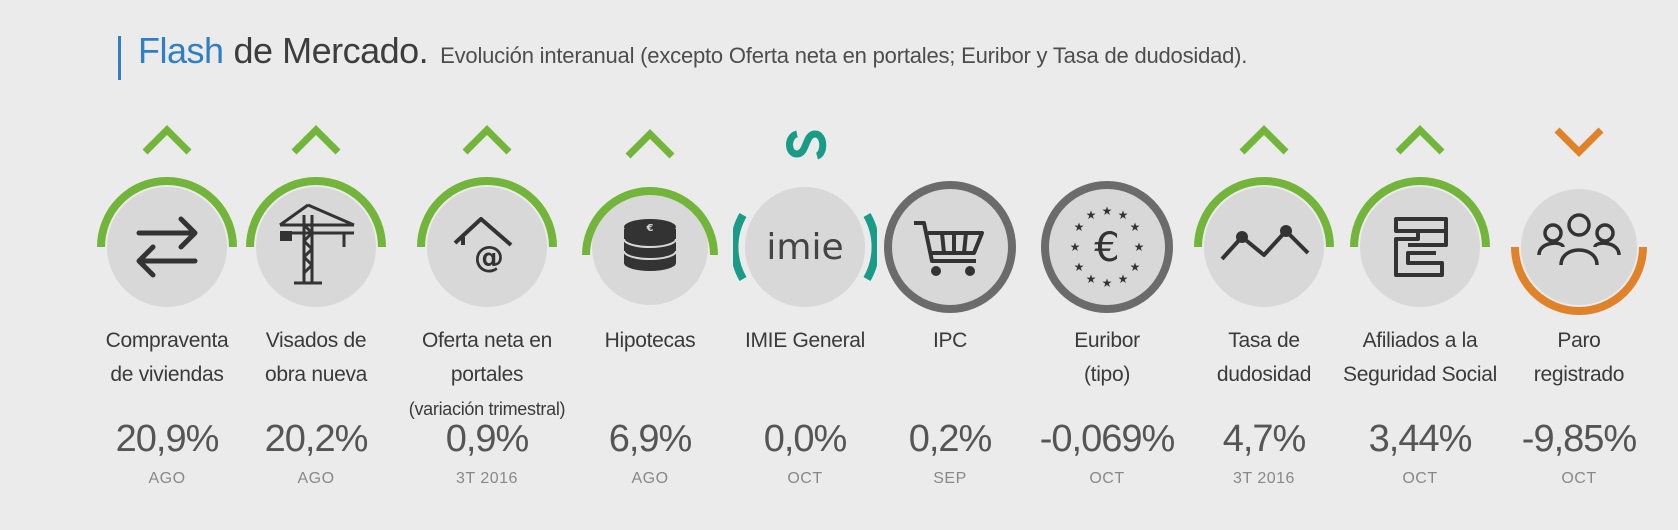 This screenshot has height=530, width=1678. Describe the element at coordinates (1579, 439) in the screenshot. I see `indicator-value: -9,85%` at that location.